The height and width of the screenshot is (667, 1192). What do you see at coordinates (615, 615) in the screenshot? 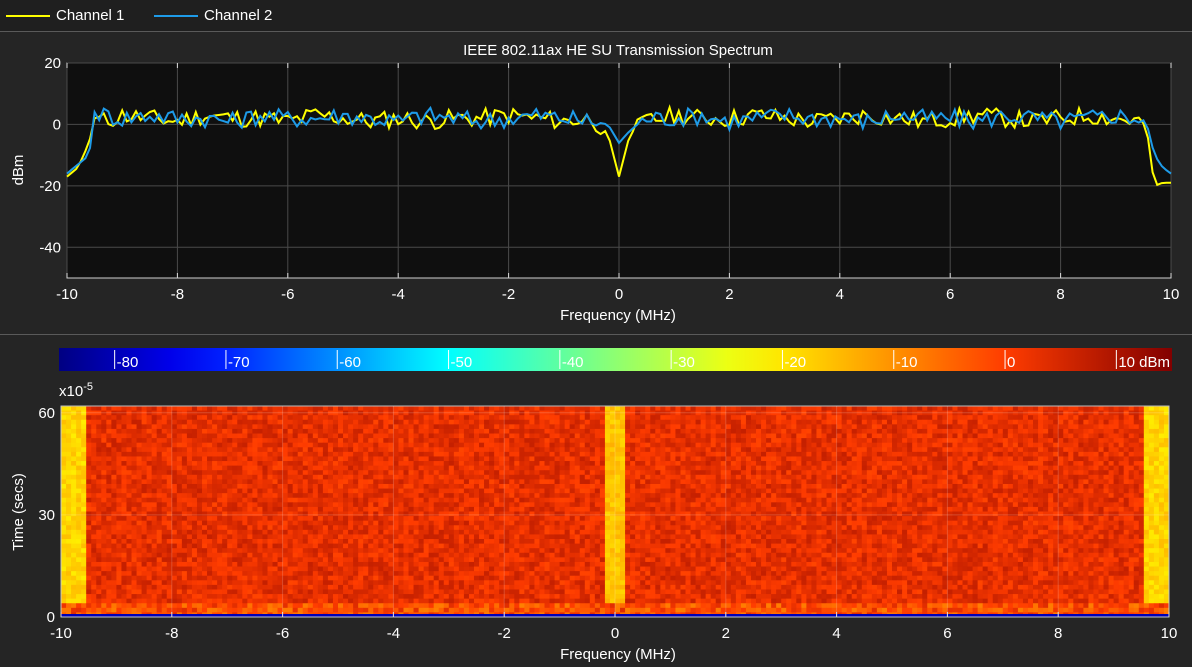
I see `heatmap-noise-floor-row` at bounding box center [615, 615].